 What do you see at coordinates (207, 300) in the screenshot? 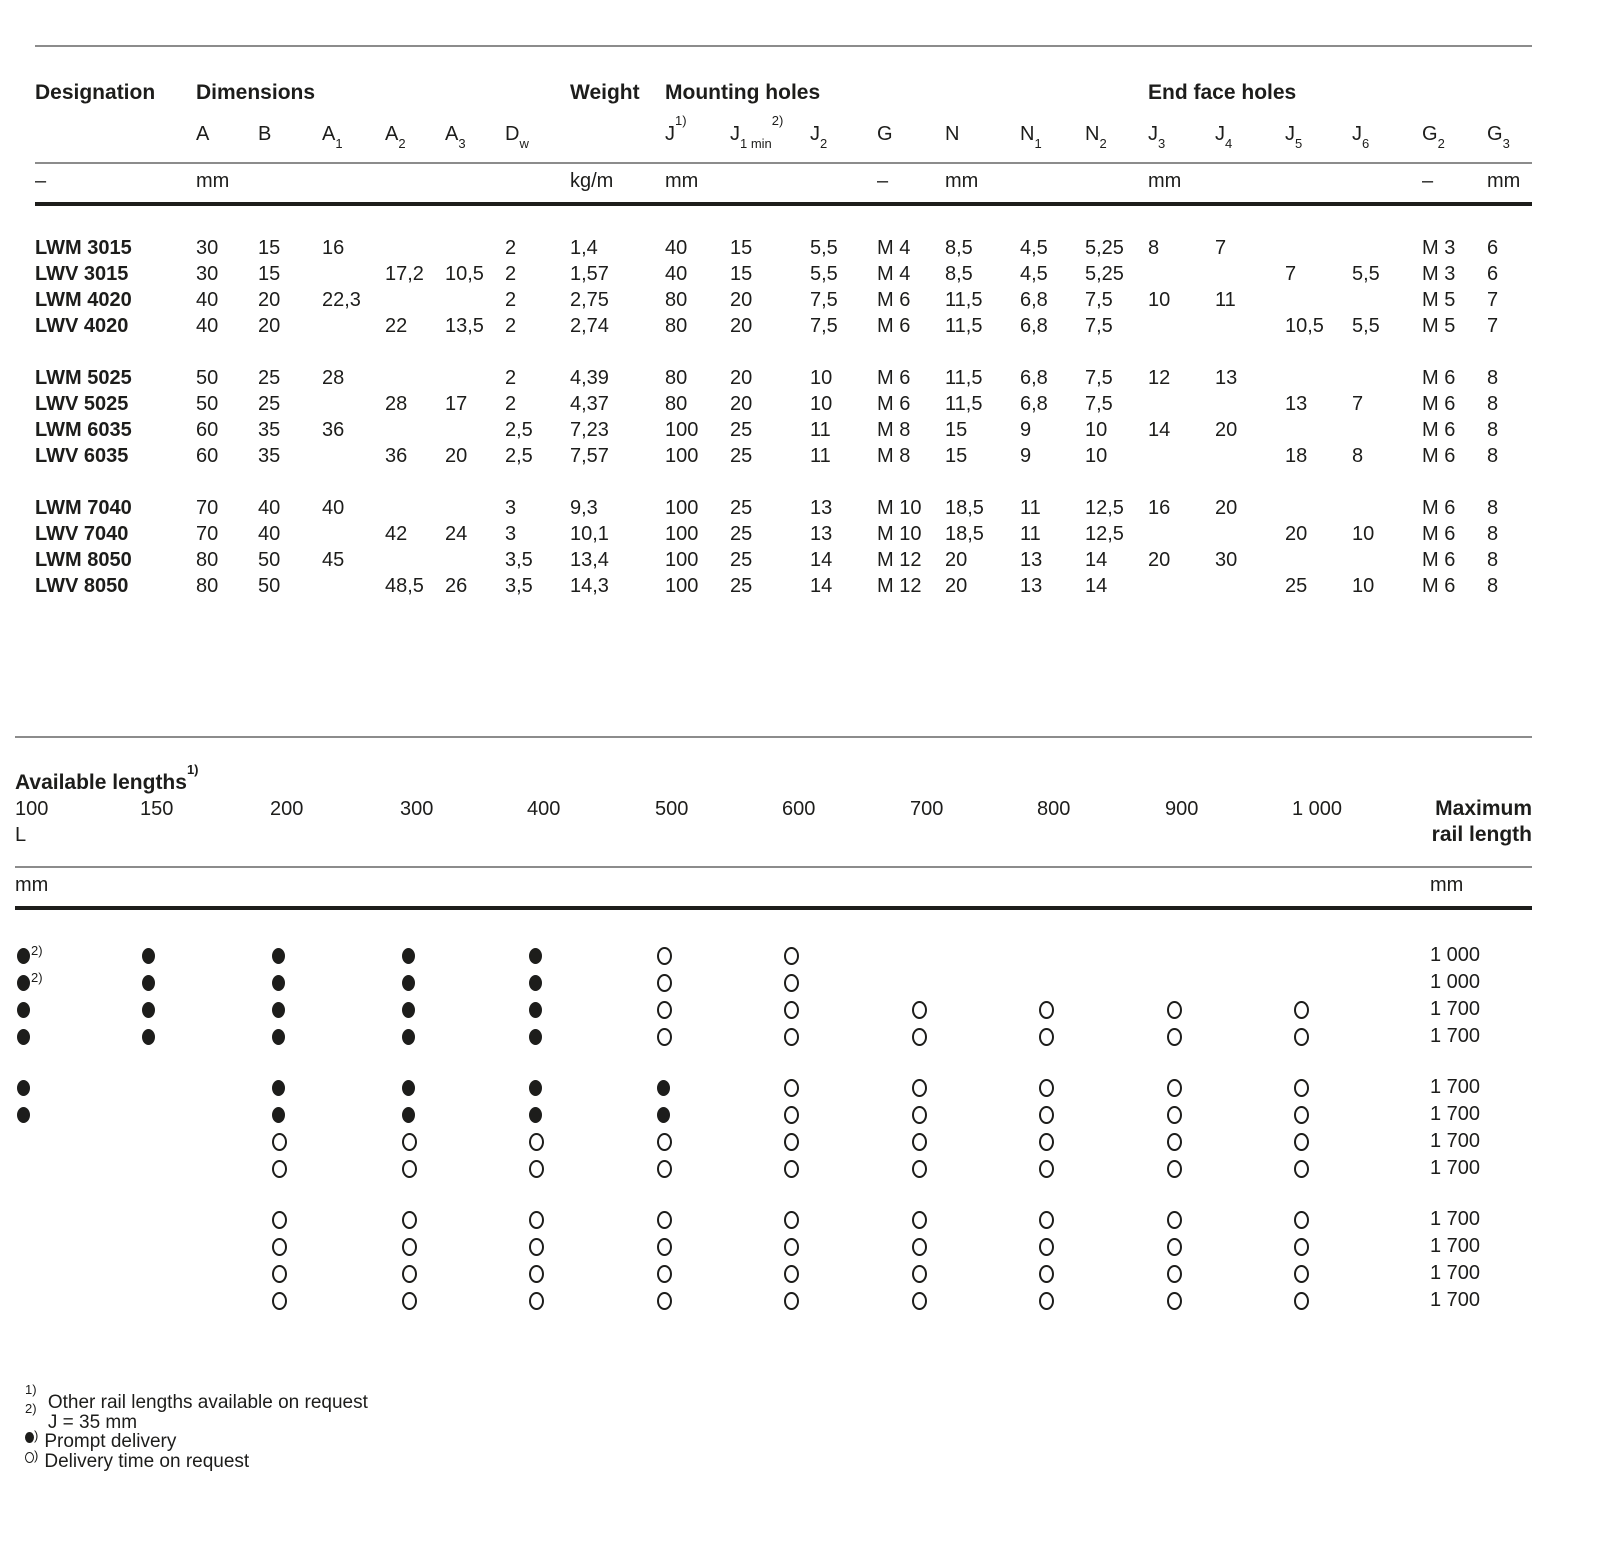
I see `value-cell: 40` at bounding box center [207, 300].